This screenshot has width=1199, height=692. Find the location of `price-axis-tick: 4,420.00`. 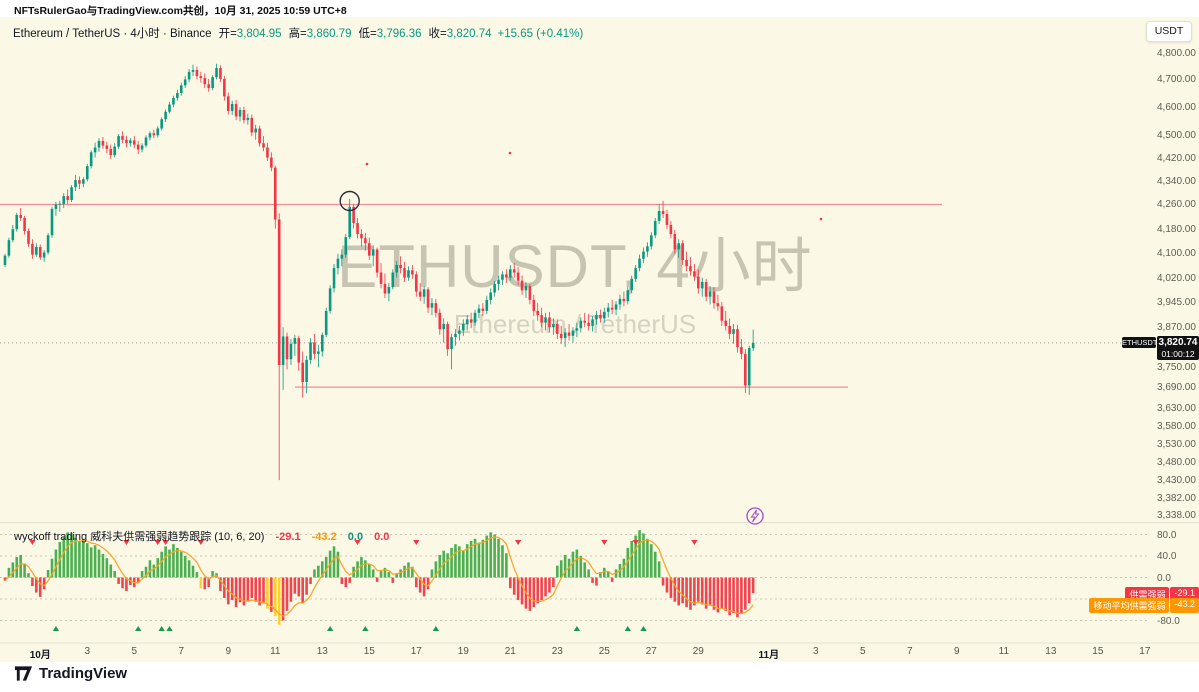

price-axis-tick: 4,420.00 is located at coordinates (1176, 158).